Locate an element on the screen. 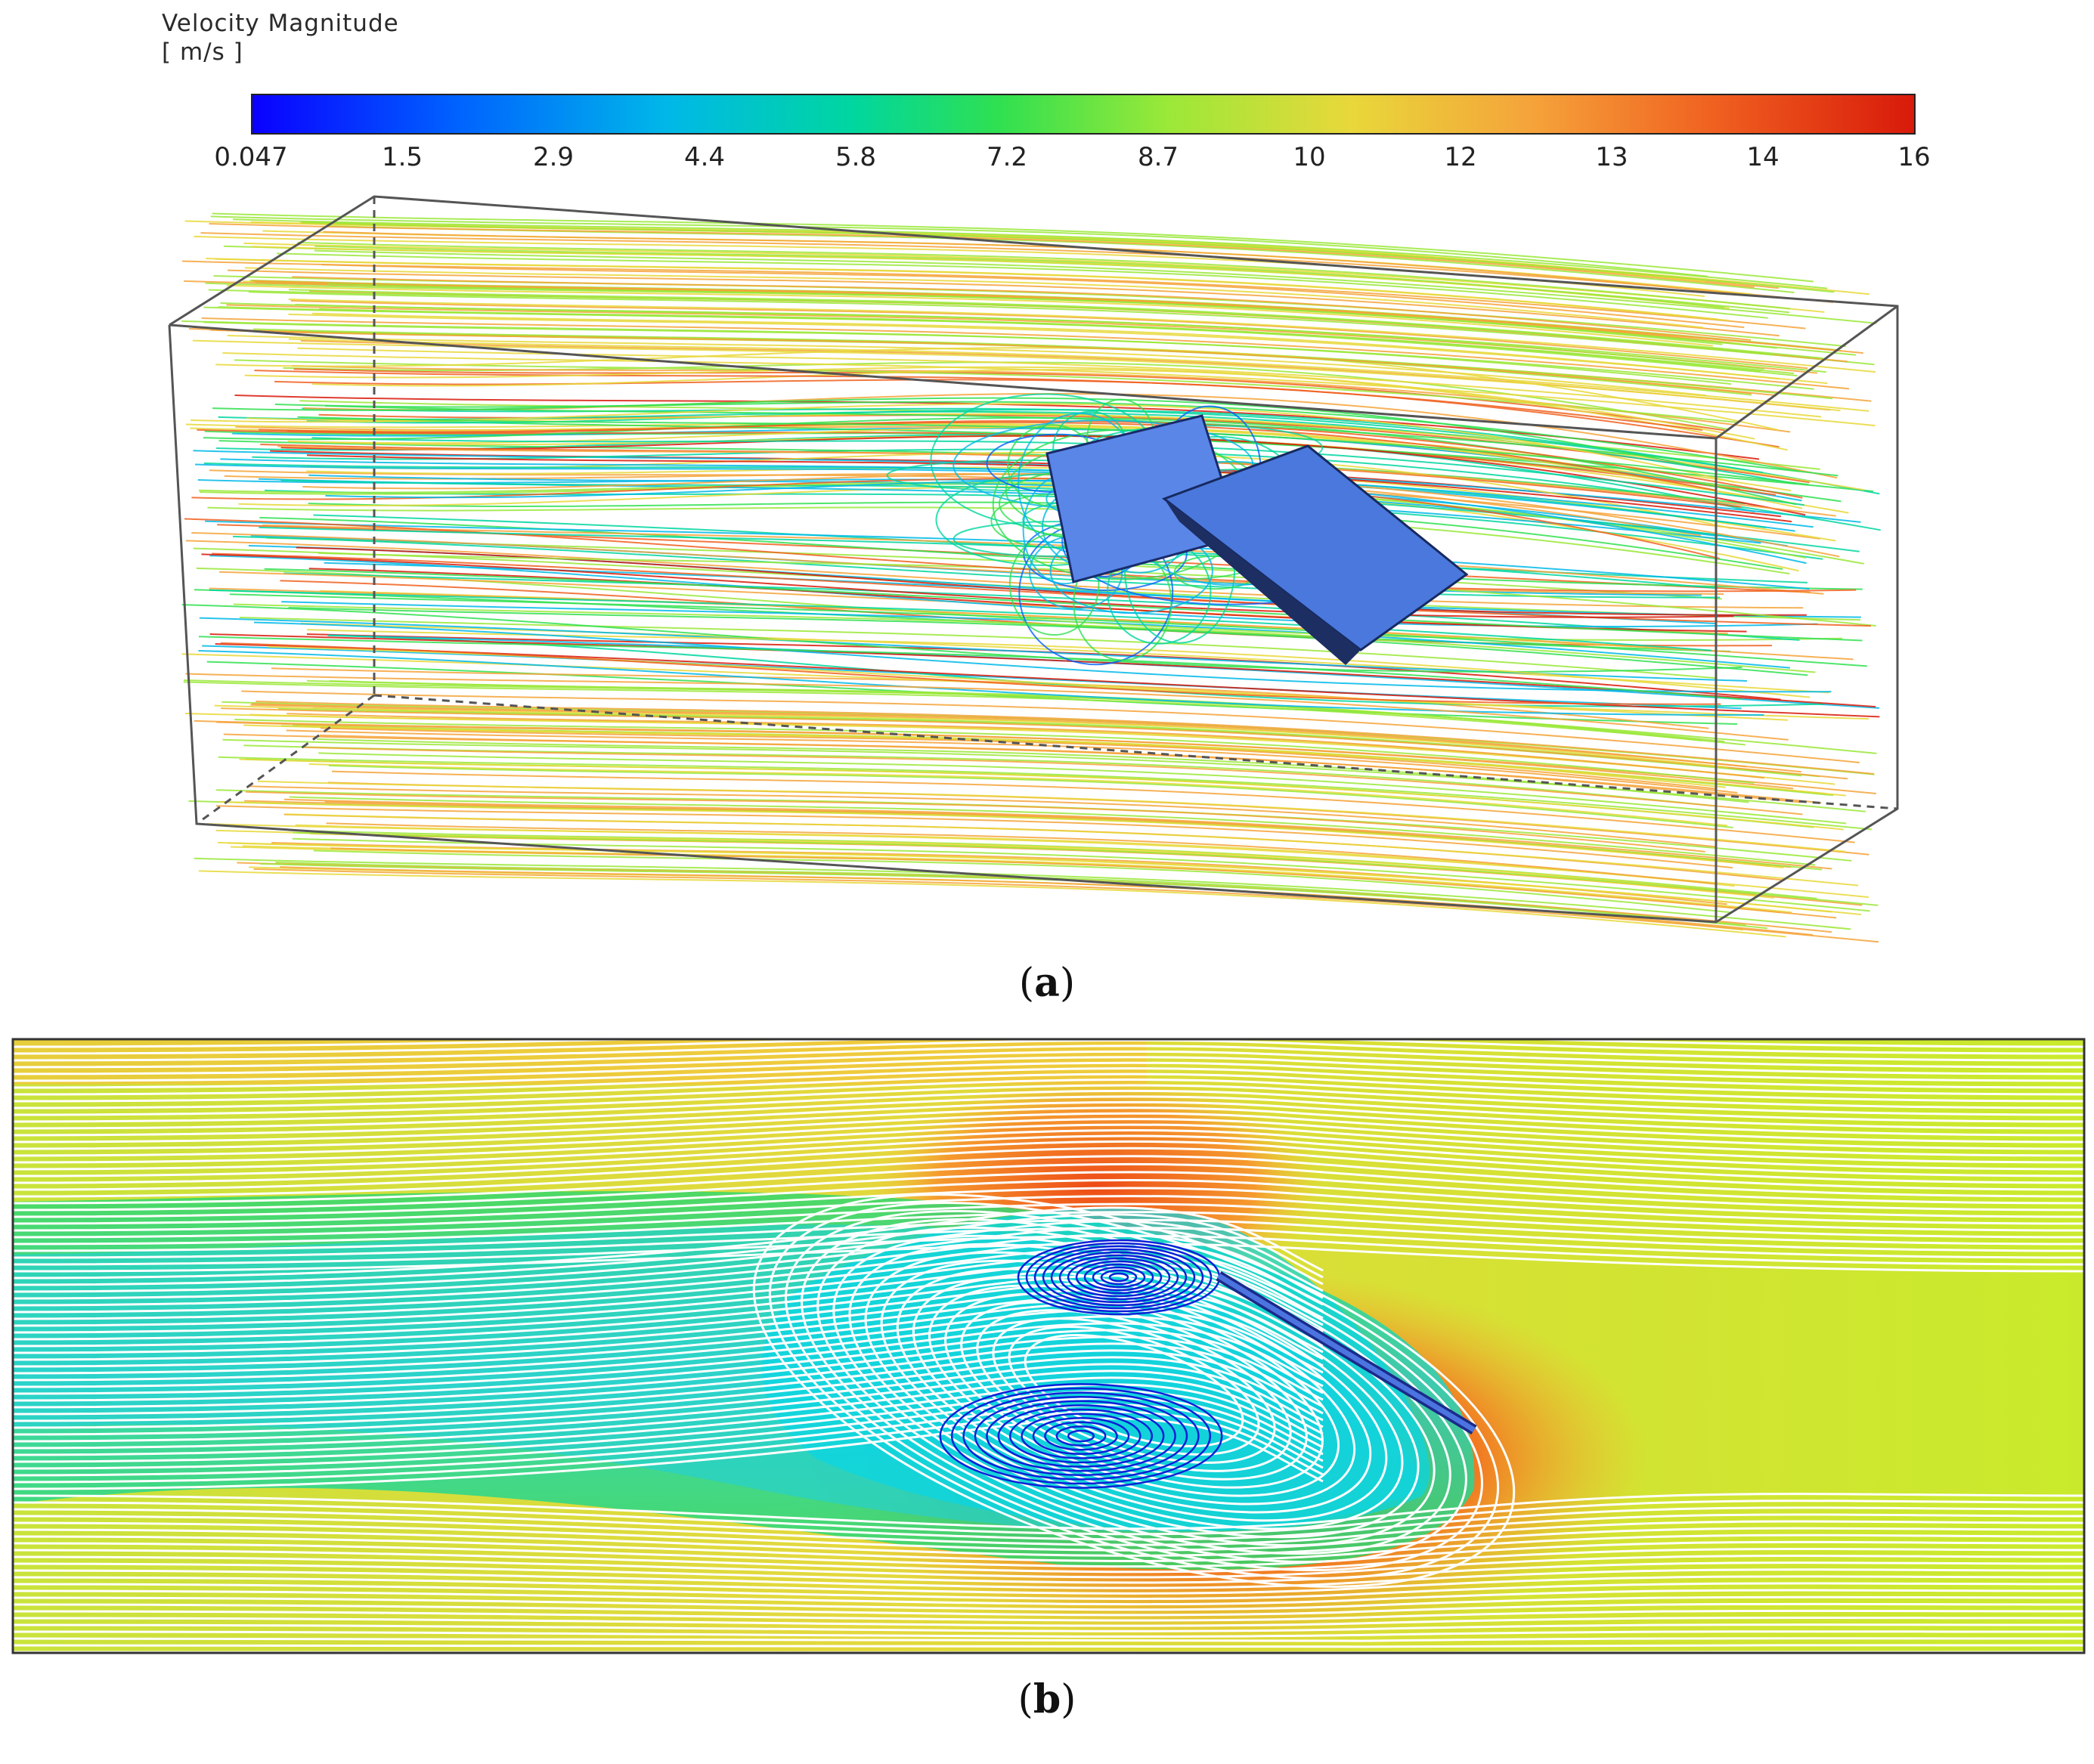 The width and height of the screenshot is (2094, 1764). panel-a-plate is located at coordinates (1257, 539).